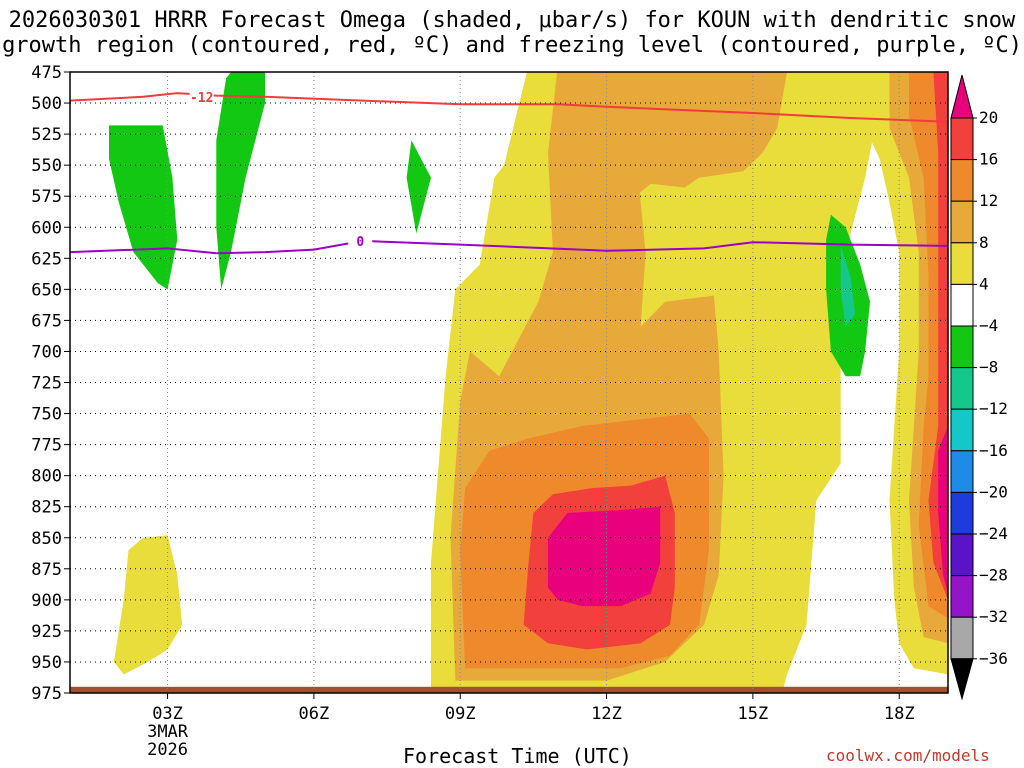 The height and width of the screenshot is (768, 1024). Describe the element at coordinates (517, 756) in the screenshot. I see `x-axis-title: Forecast Time (UTC)` at that location.